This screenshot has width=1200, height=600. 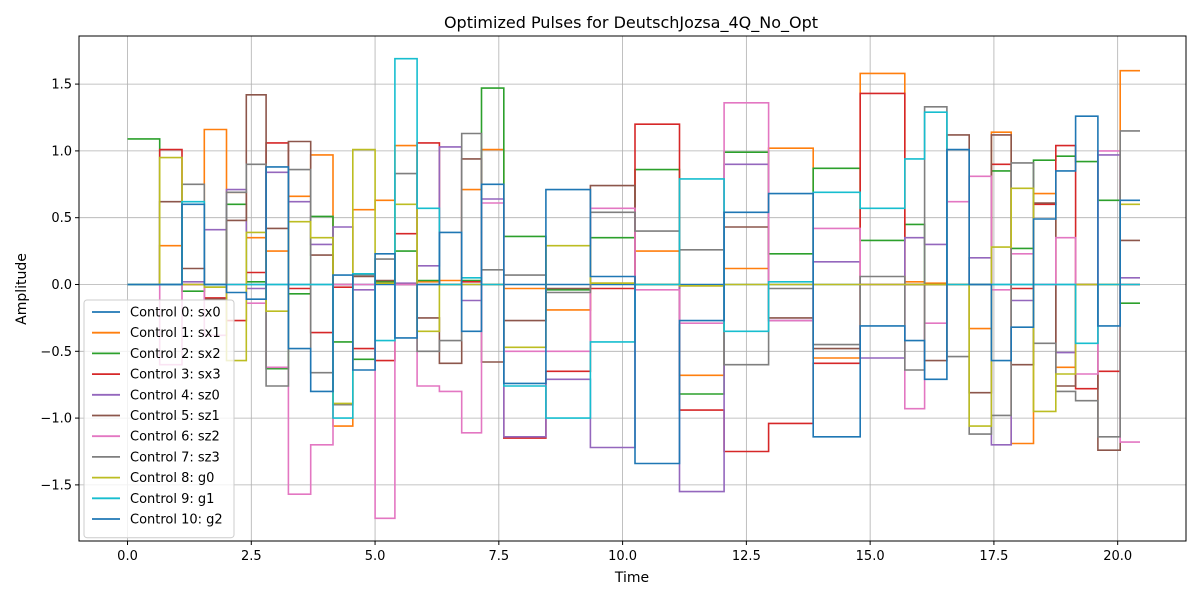 What do you see at coordinates (631, 578) in the screenshot?
I see `x-axis-label: Time` at bounding box center [631, 578].